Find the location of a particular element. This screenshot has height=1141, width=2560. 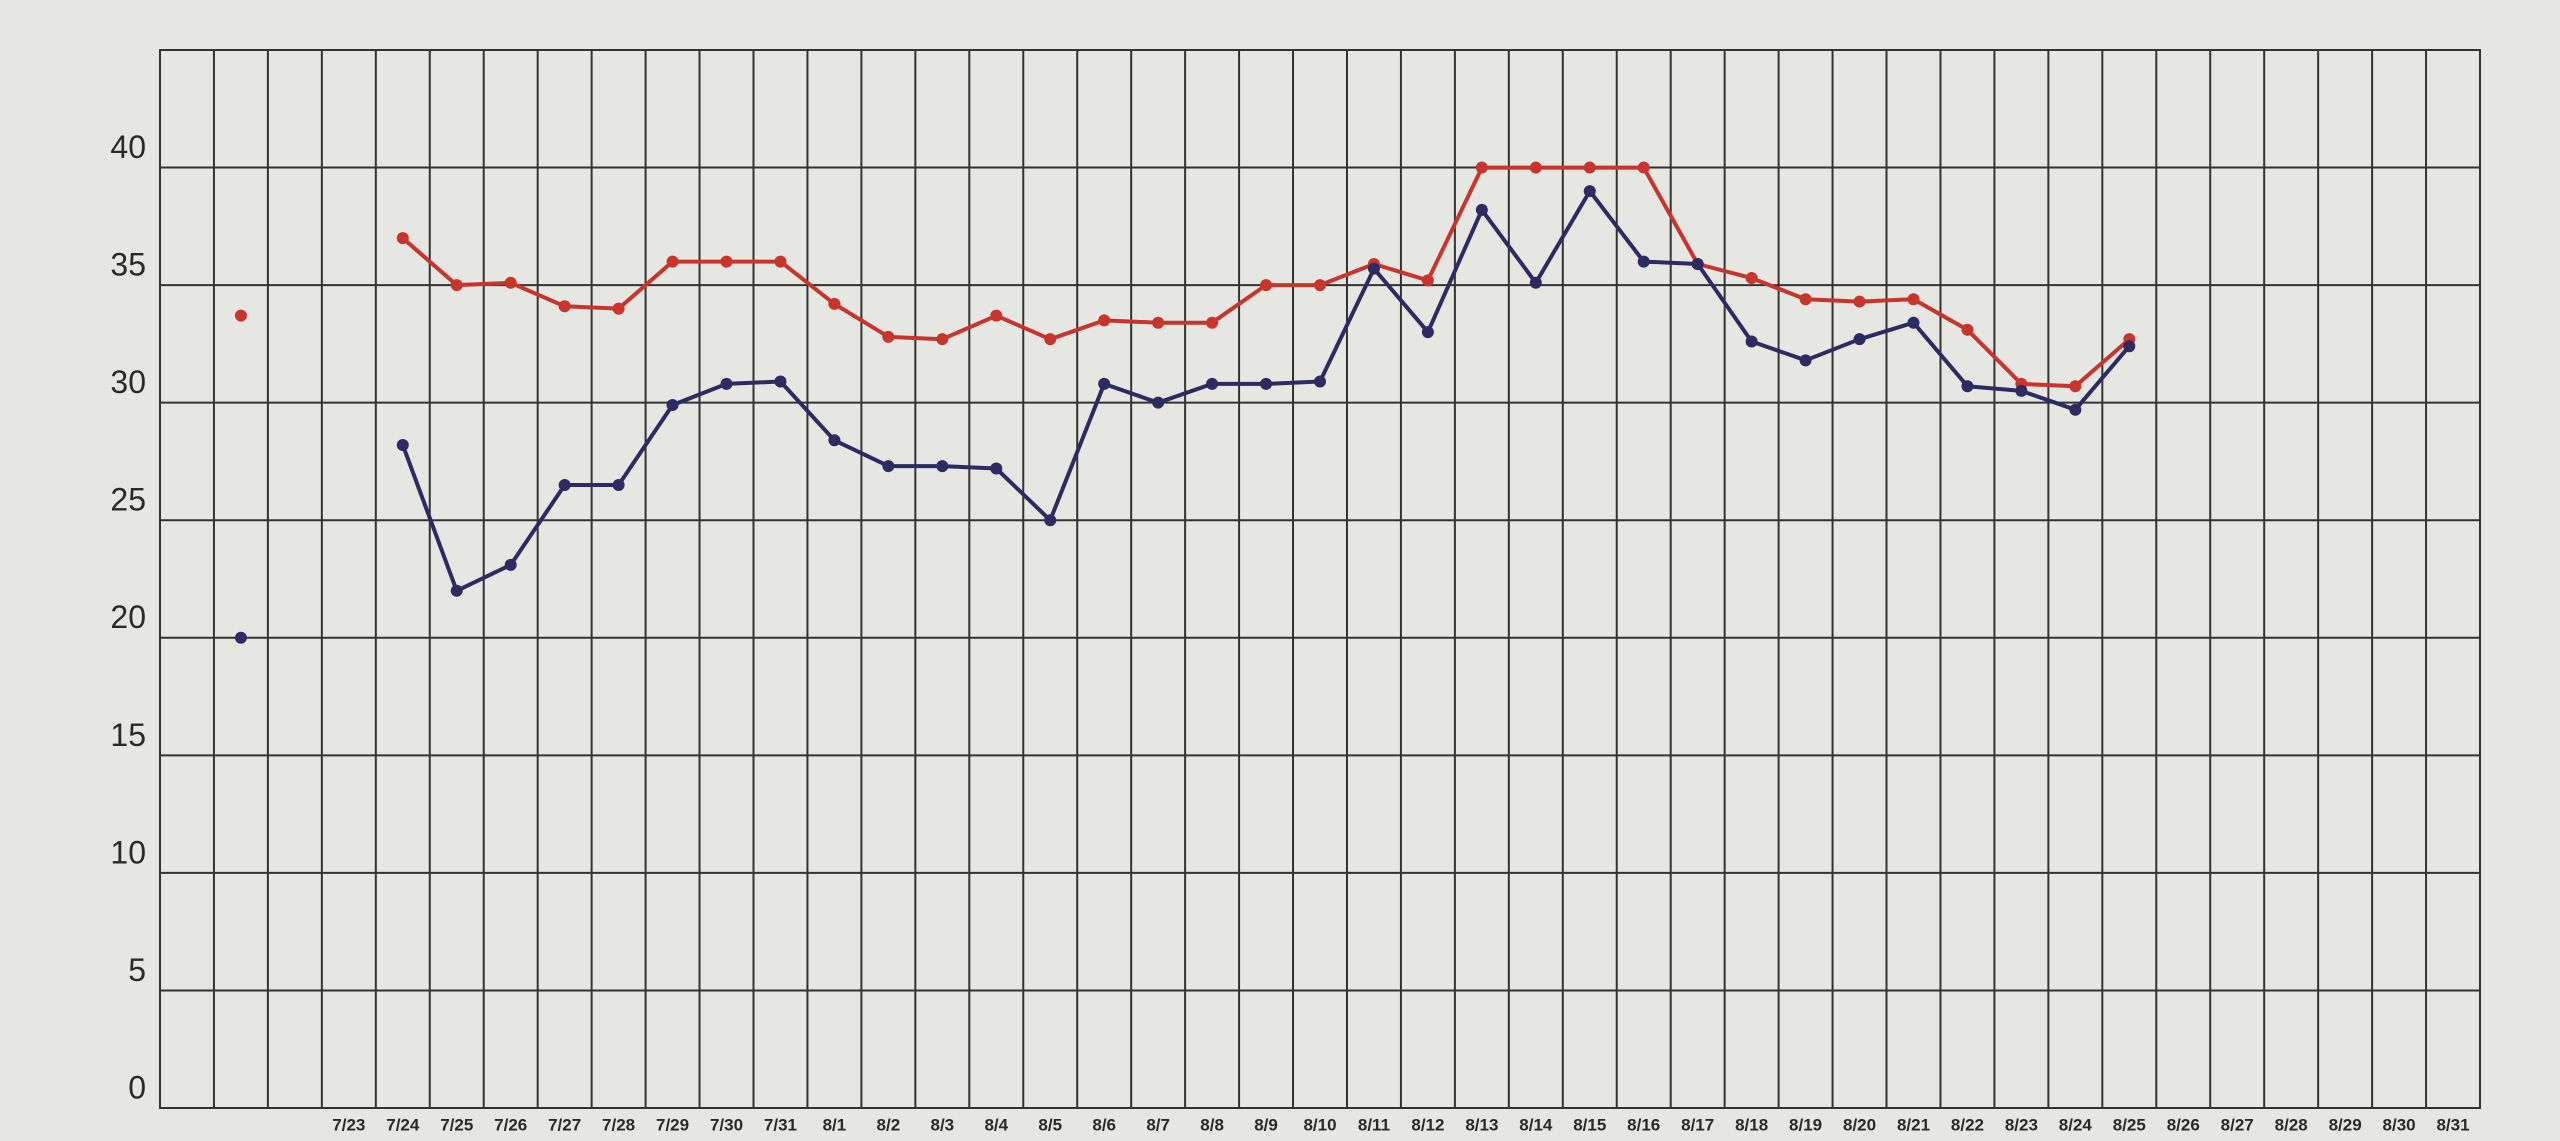

y-tick-label: 0 is located at coordinates (137, 1087).